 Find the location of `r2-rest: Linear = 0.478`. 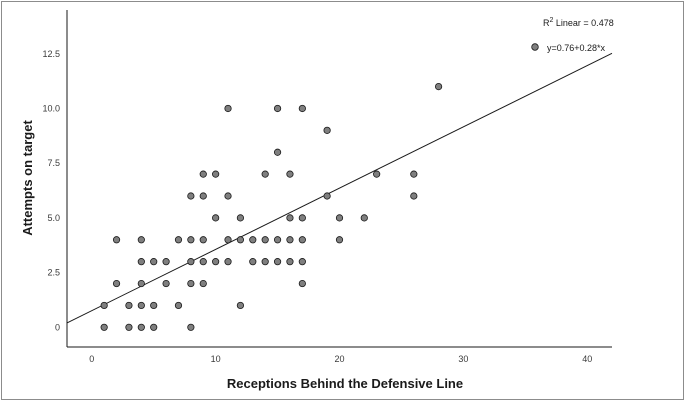

r2-rest: Linear = 0.478 is located at coordinates (583, 23).